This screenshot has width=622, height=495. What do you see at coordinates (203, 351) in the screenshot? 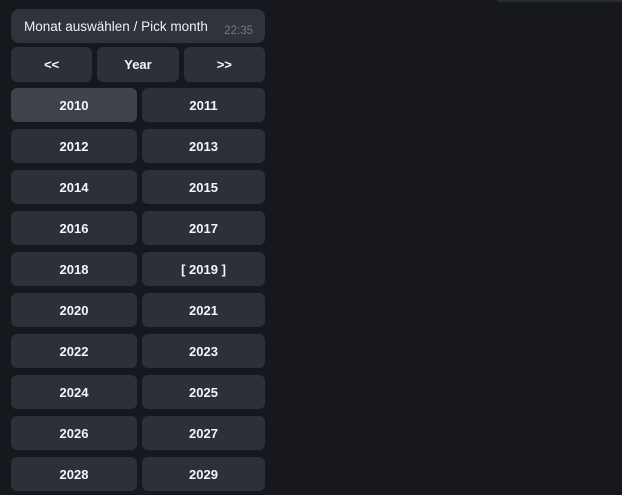
I see `year-button-2023: 2023` at bounding box center [203, 351].